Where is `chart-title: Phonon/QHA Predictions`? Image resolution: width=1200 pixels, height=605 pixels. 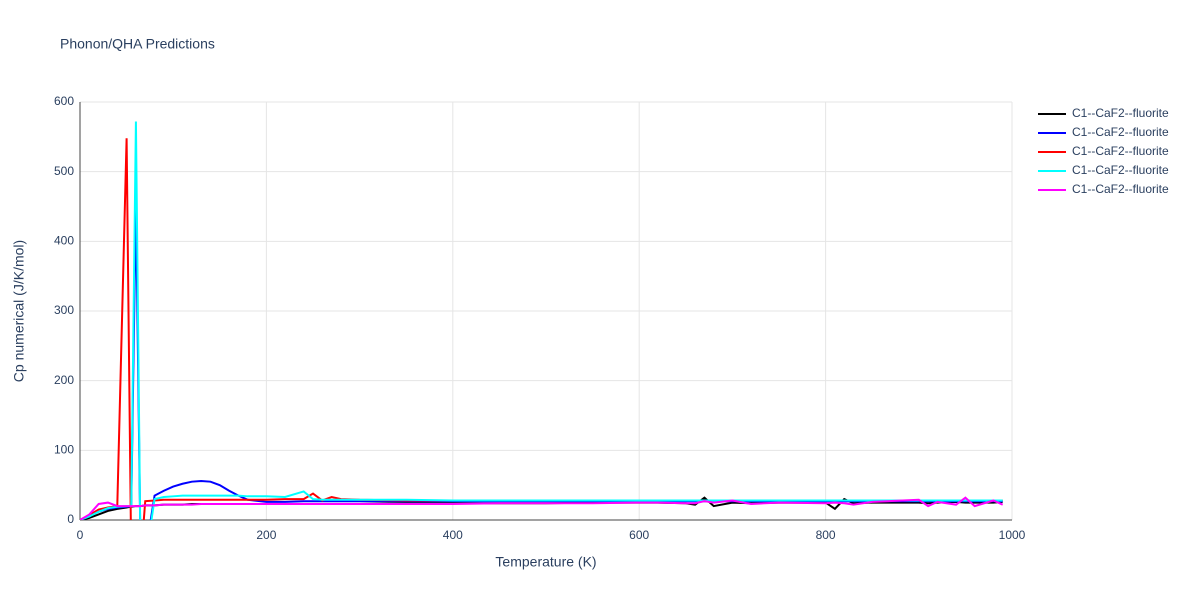
chart-title: Phonon/QHA Predictions is located at coordinates (137, 44).